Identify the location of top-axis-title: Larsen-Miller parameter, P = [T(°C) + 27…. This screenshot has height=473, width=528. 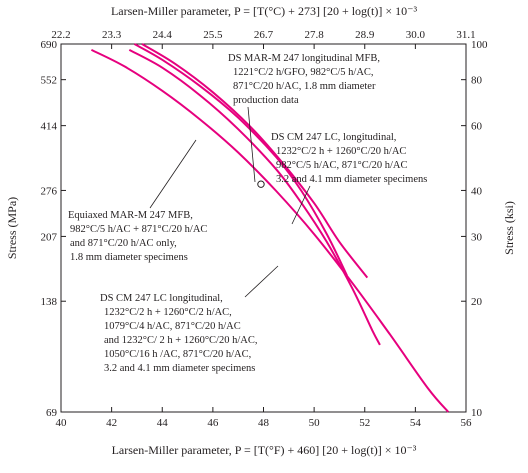
(264, 11).